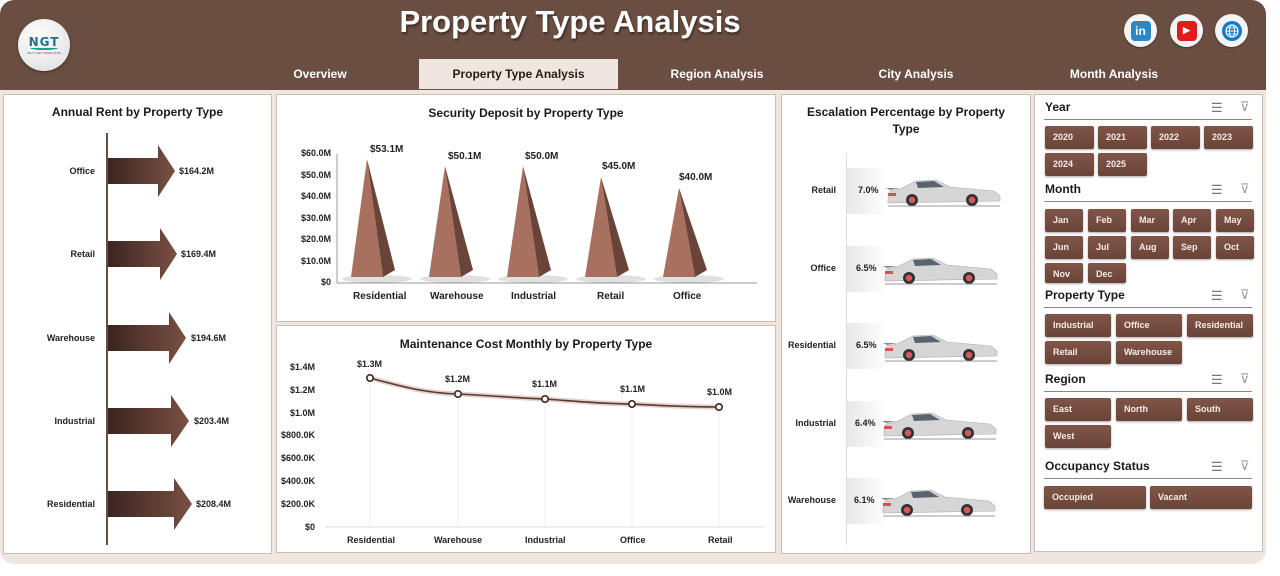  What do you see at coordinates (1148, 297) in the screenshot?
I see `property-type-slicer-header: Property Type ☰ ⊽` at bounding box center [1148, 297].